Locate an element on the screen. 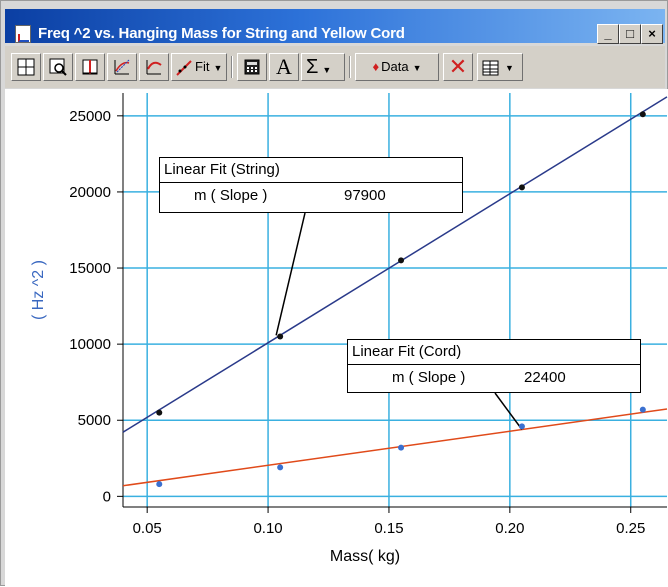 This screenshot has height=587, width=668. data-drop-icon: ♦ is located at coordinates (376, 66).